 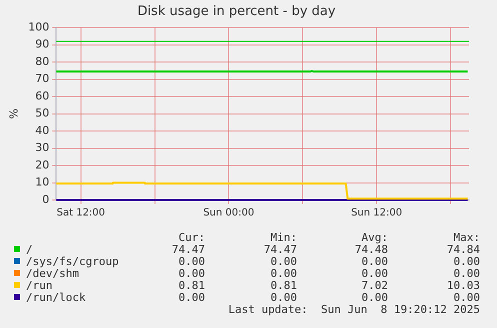 I want to click on y-tick-label: 90, so click(x=42, y=44).